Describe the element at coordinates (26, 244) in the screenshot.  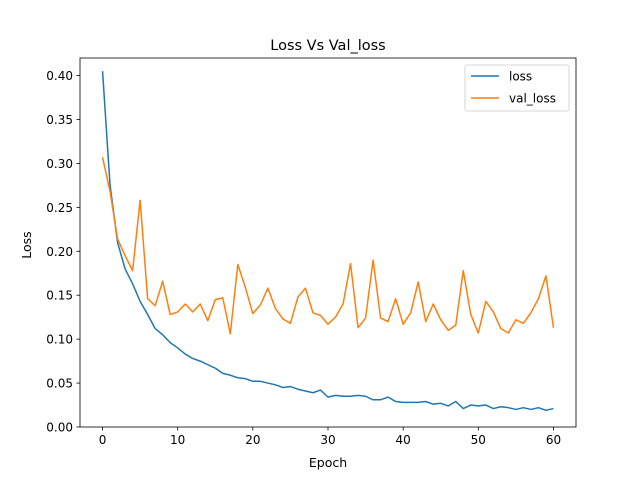
I see `y-axis-label: Loss` at that location.